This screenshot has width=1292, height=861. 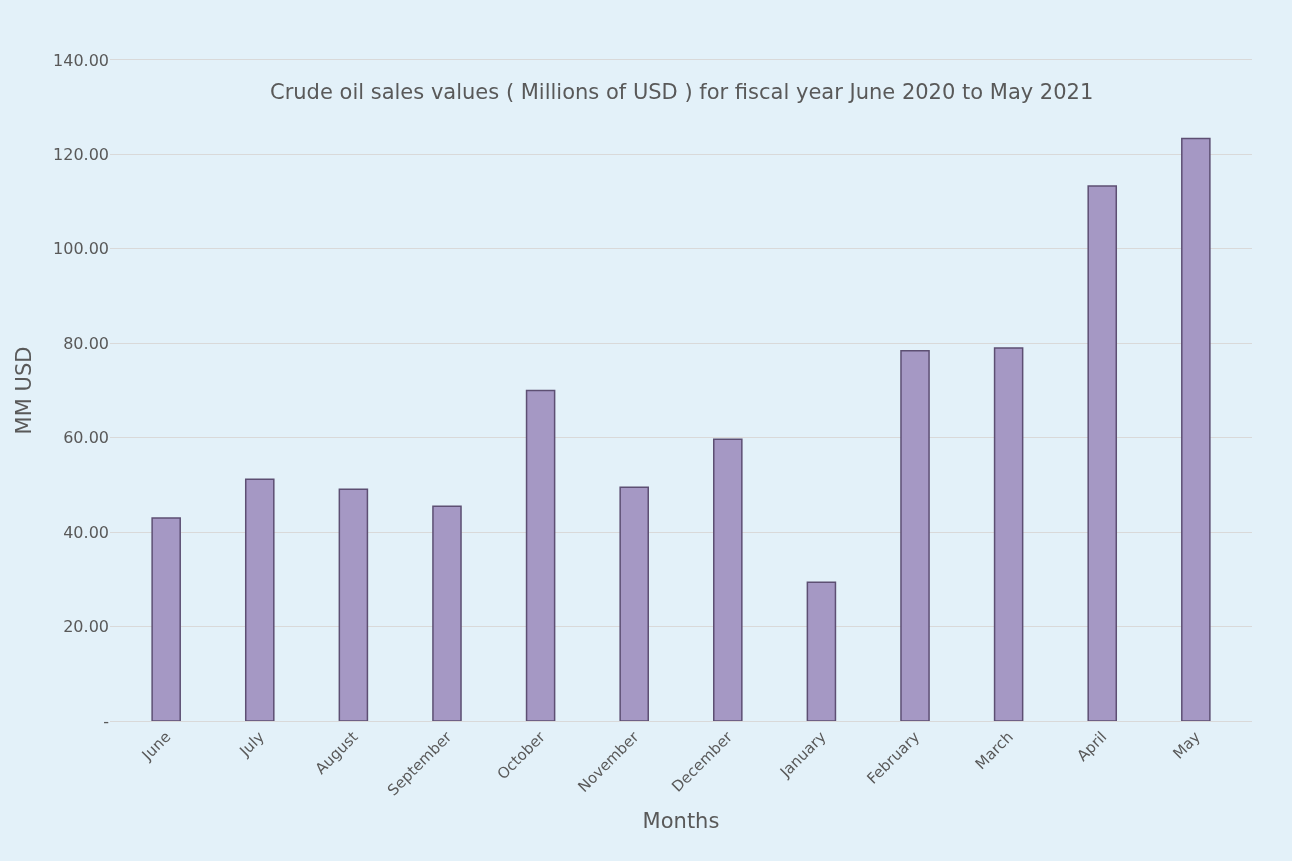 I want to click on y-tick-label: 120.00, so click(x=81, y=155).